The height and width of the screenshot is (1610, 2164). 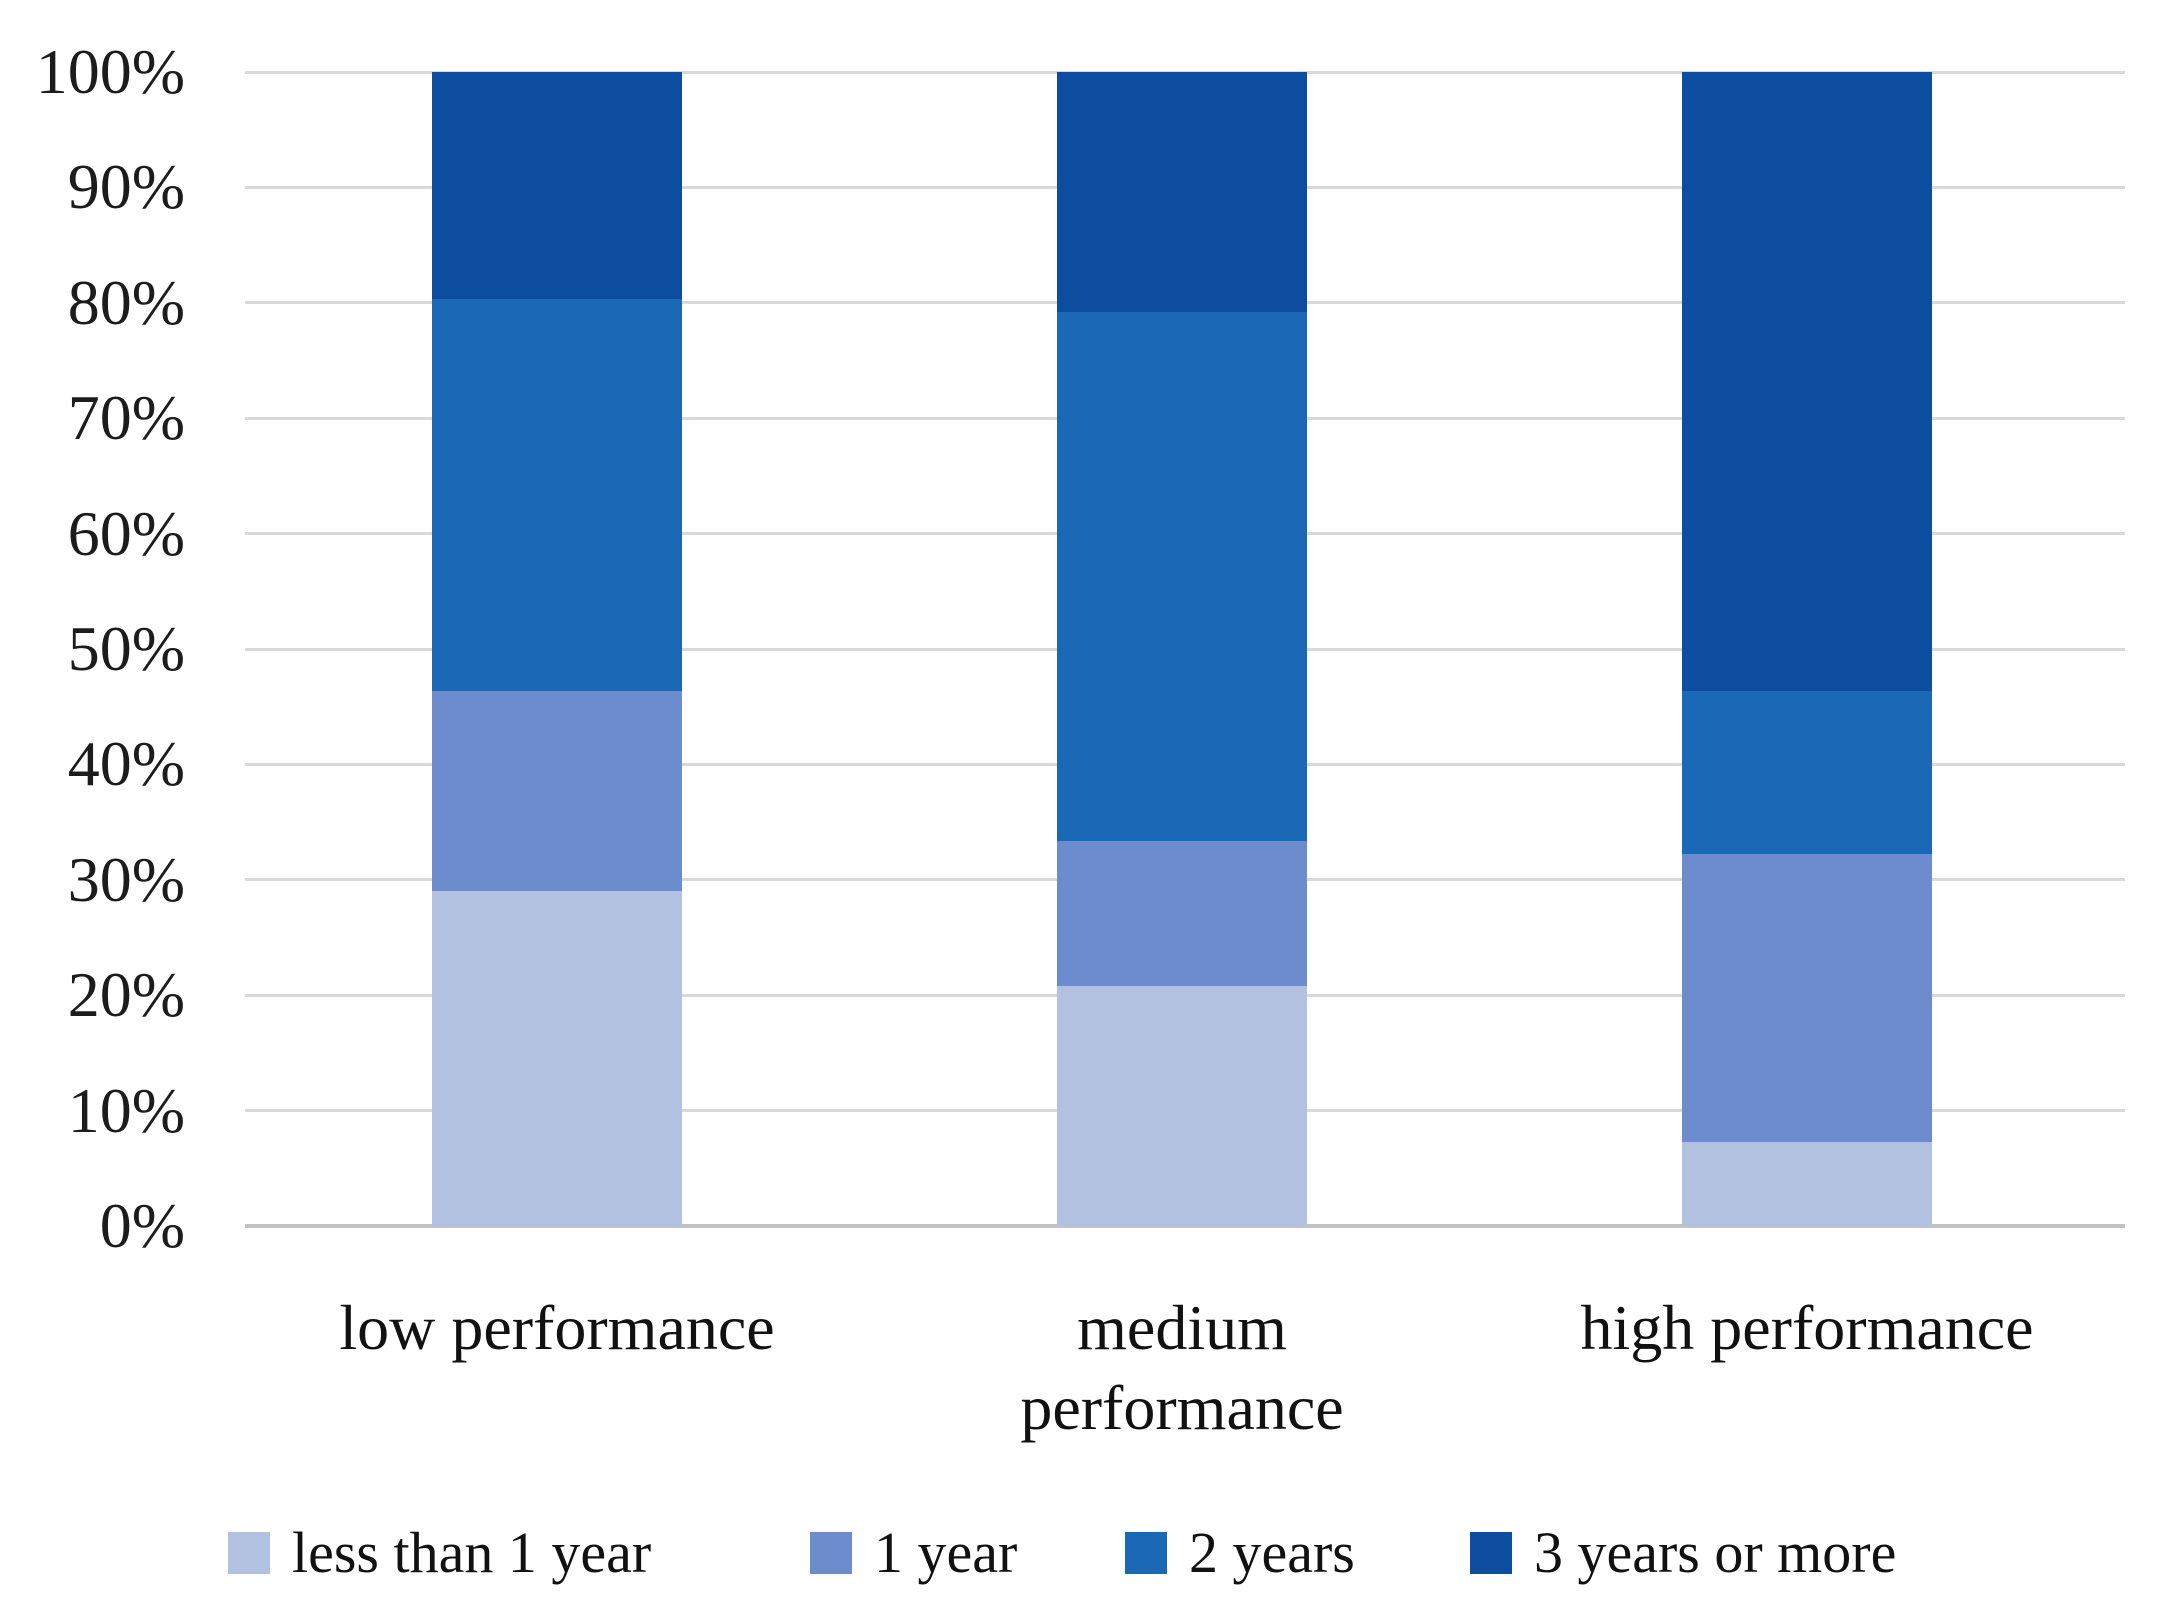 What do you see at coordinates (1491, 1553) in the screenshot?
I see `legend-swatch-3-years-or-more` at bounding box center [1491, 1553].